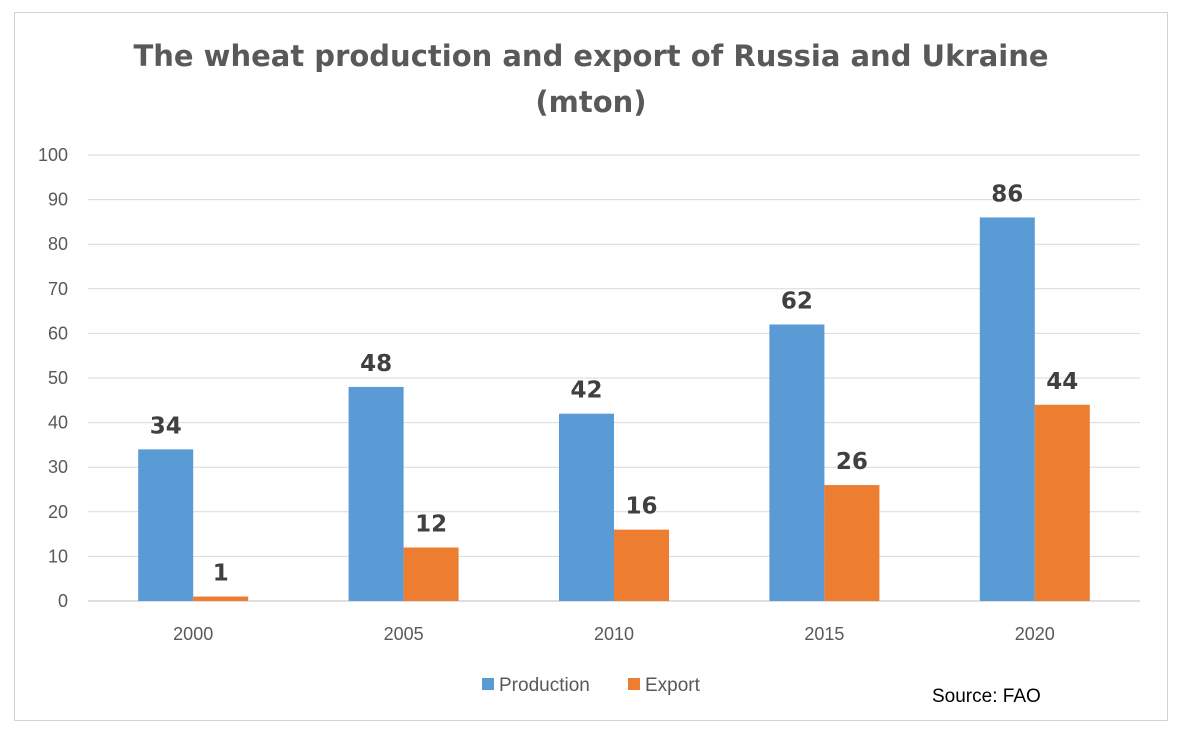 Image resolution: width=1182 pixels, height=737 pixels. What do you see at coordinates (193, 634) in the screenshot?
I see `x-tick-label: 2000` at bounding box center [193, 634].